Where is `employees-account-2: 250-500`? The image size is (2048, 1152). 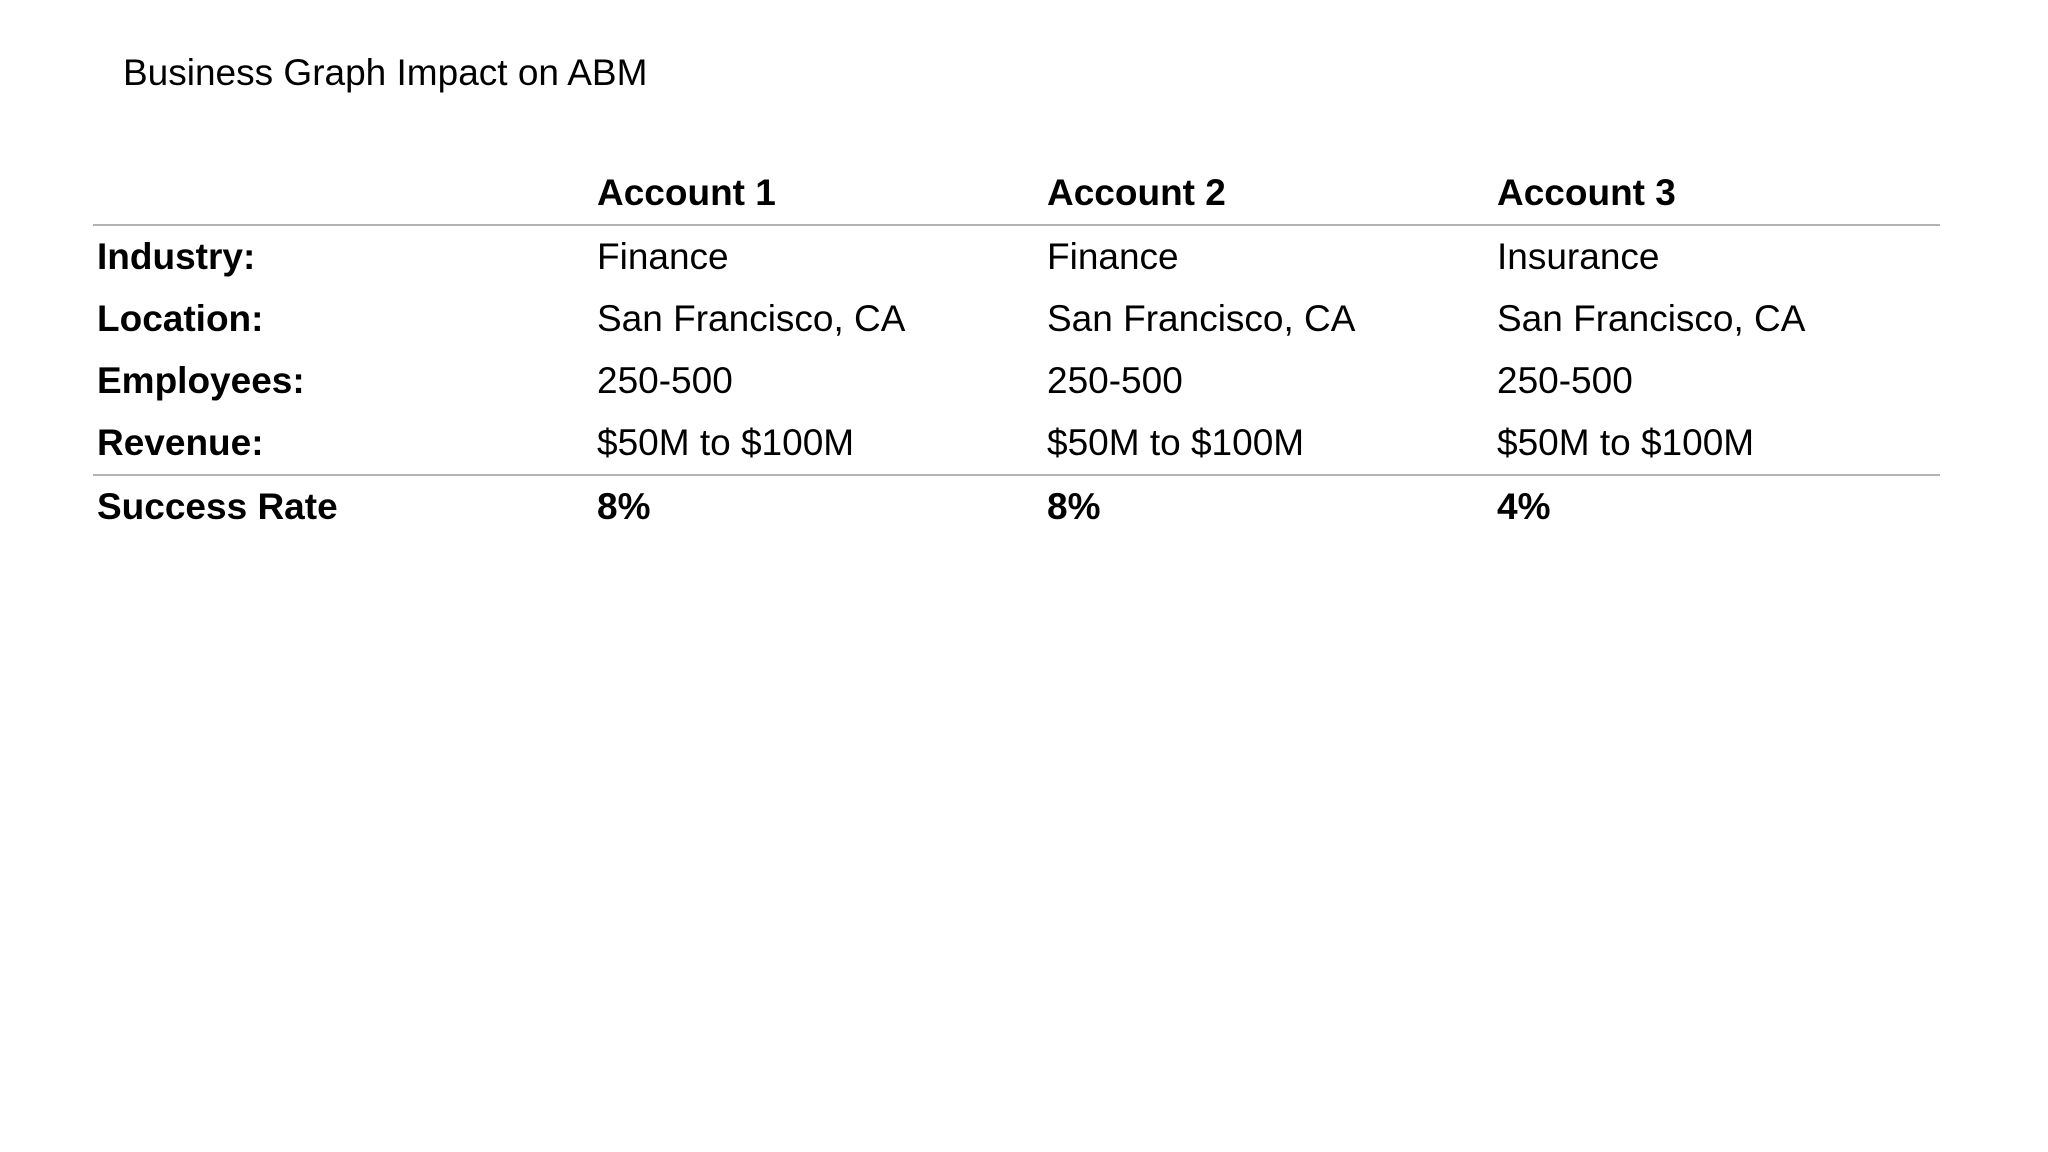
employees-account-2: 250-500 is located at coordinates (1115, 380).